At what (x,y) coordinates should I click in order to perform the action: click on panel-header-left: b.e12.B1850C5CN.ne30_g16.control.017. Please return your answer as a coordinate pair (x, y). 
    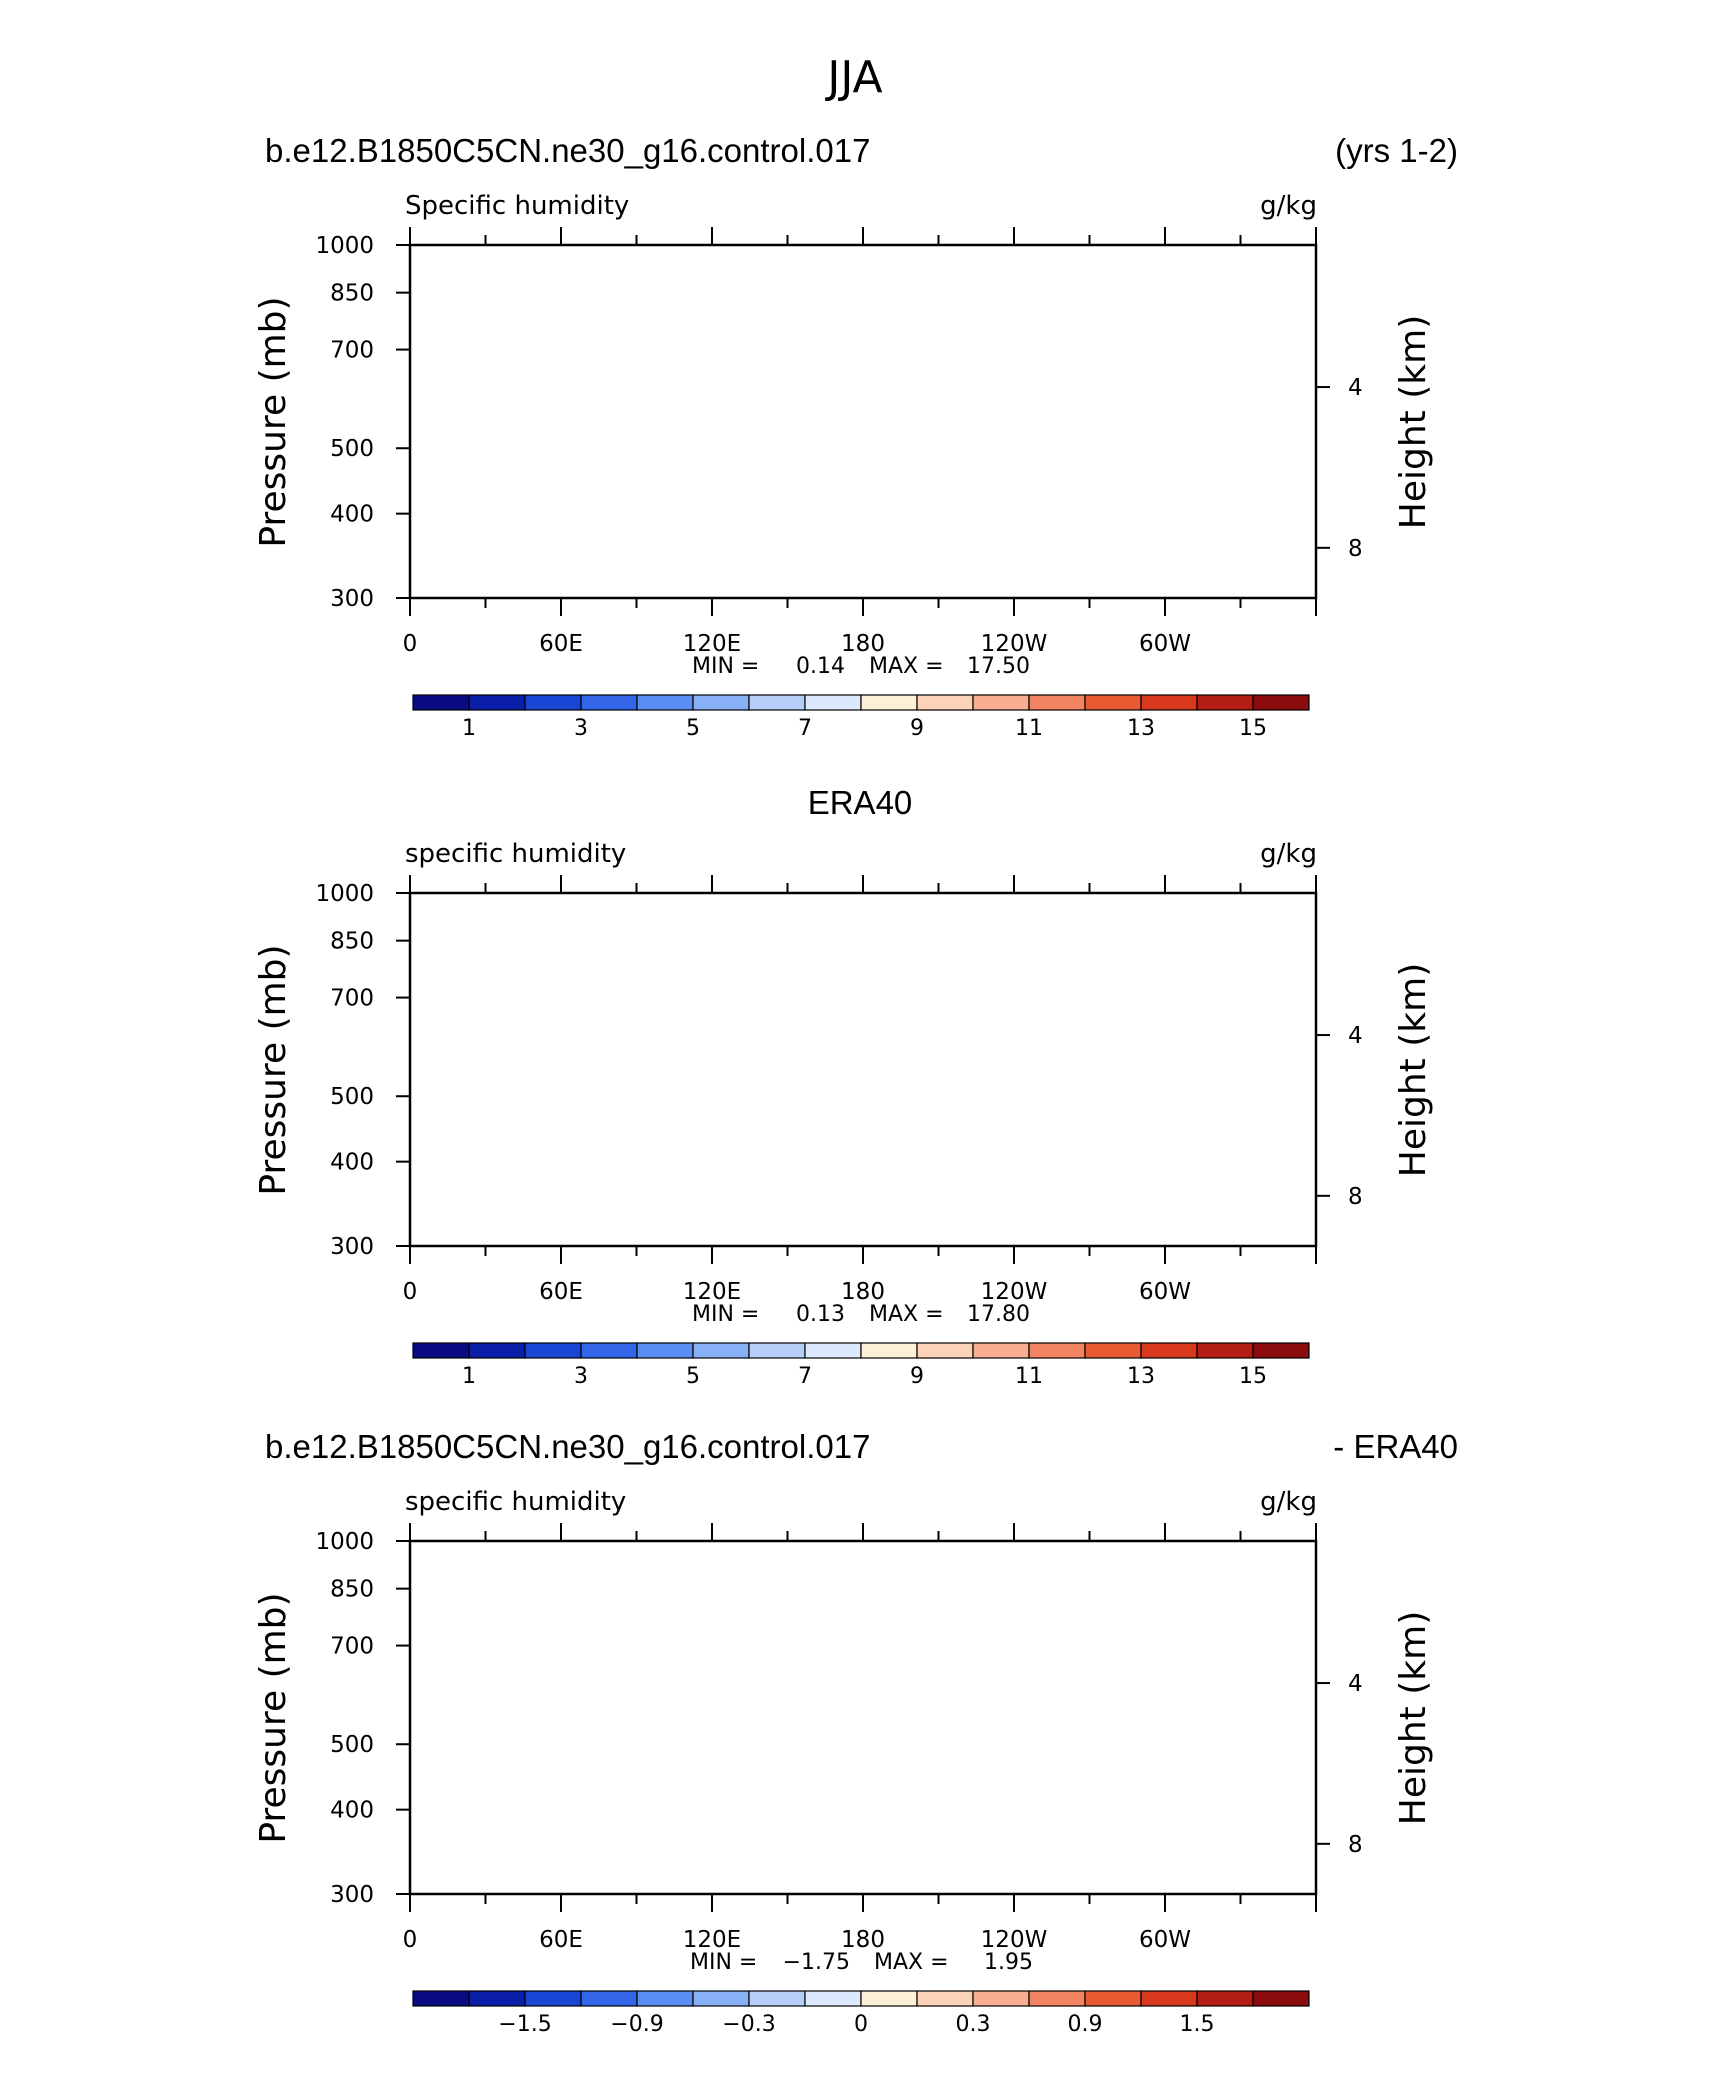
    Looking at the image, I should click on (567, 150).